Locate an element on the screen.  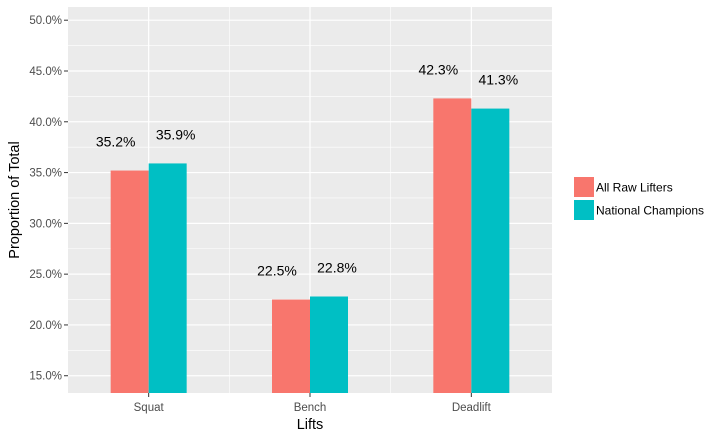
x-axis-title: Lifts is located at coordinates (310, 425).